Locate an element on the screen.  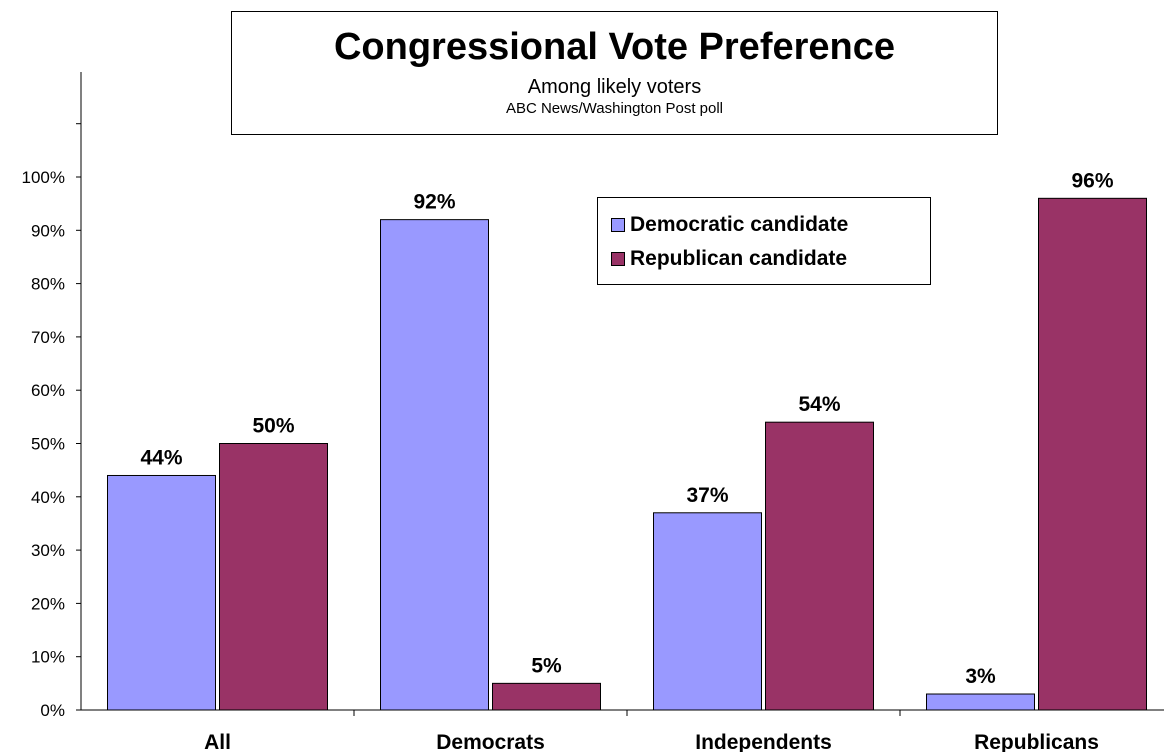
y-tick-label: 0% is located at coordinates (52, 710).